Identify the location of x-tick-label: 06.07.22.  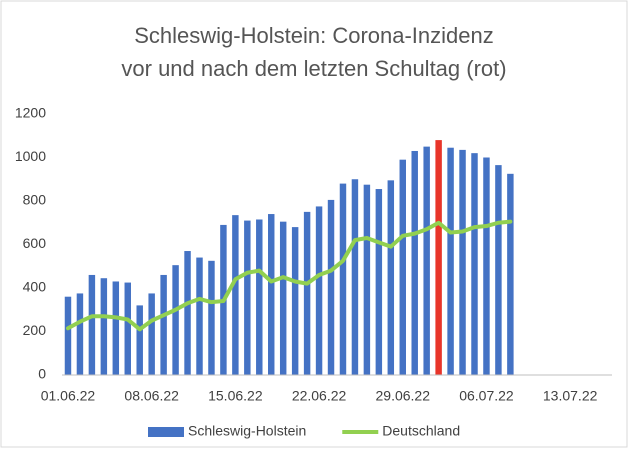
(486, 396).